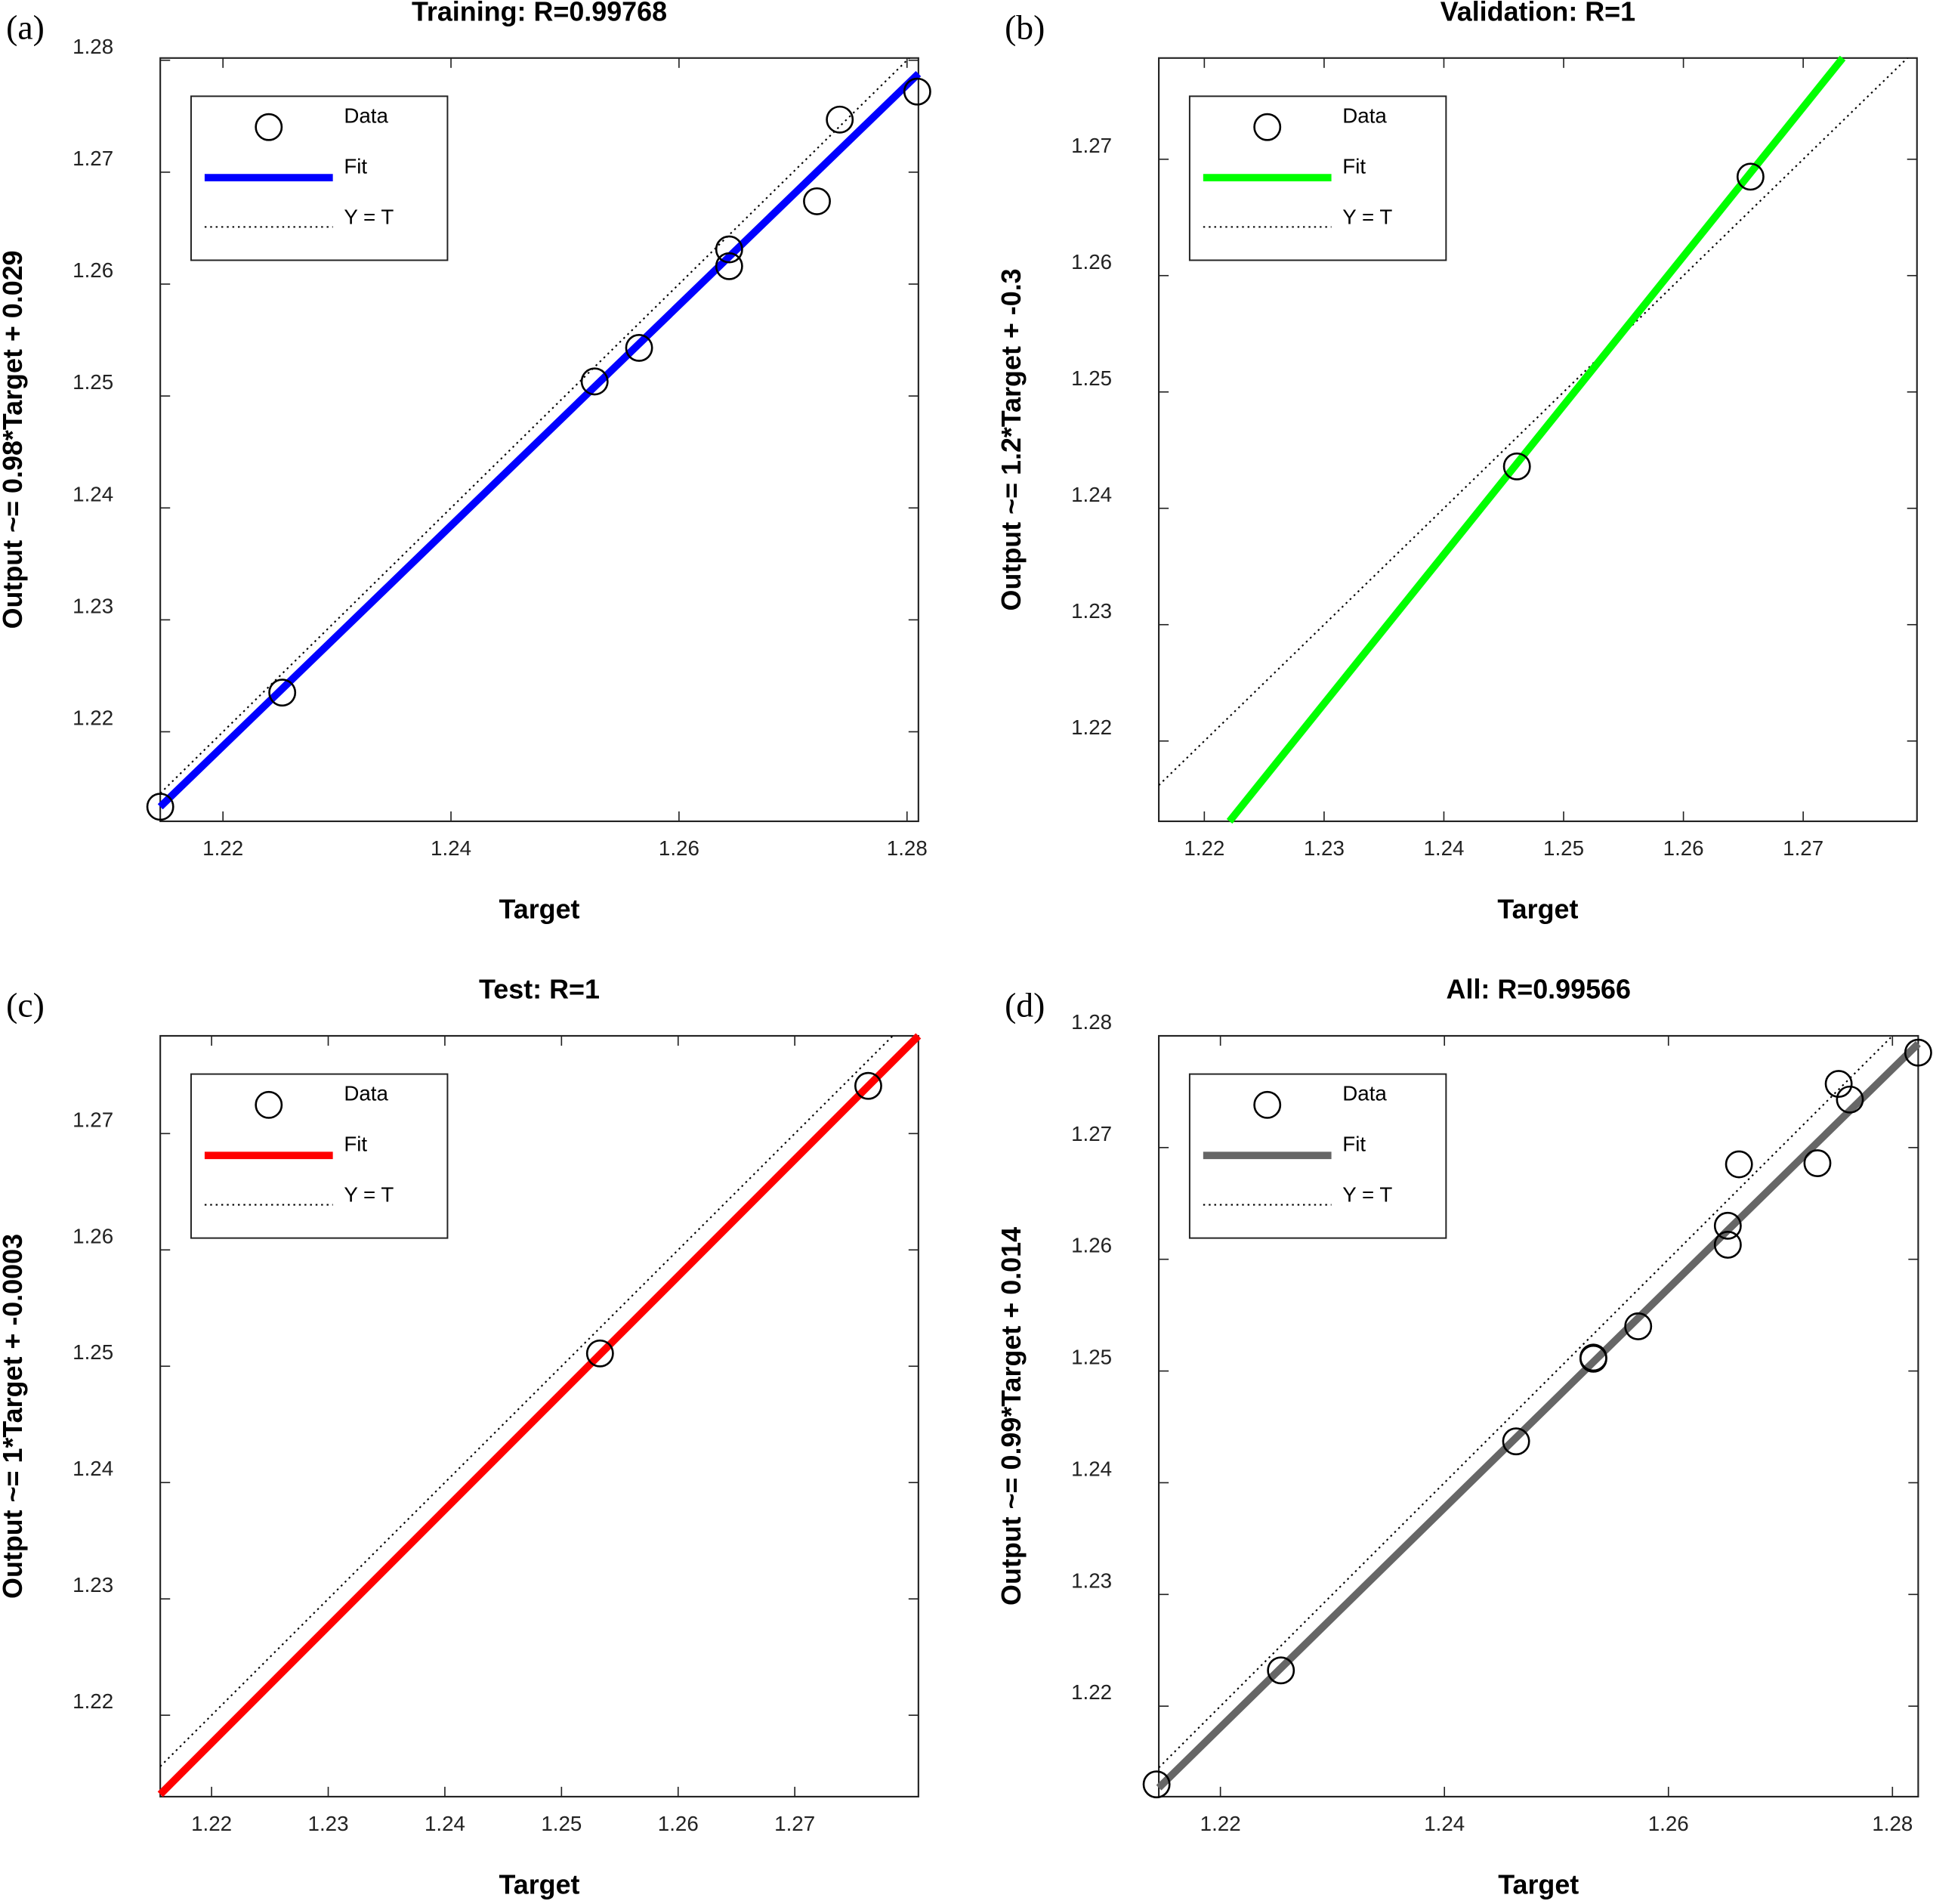  What do you see at coordinates (1025, 1005) in the screenshot?
I see `panel-label: (d)` at bounding box center [1025, 1005].